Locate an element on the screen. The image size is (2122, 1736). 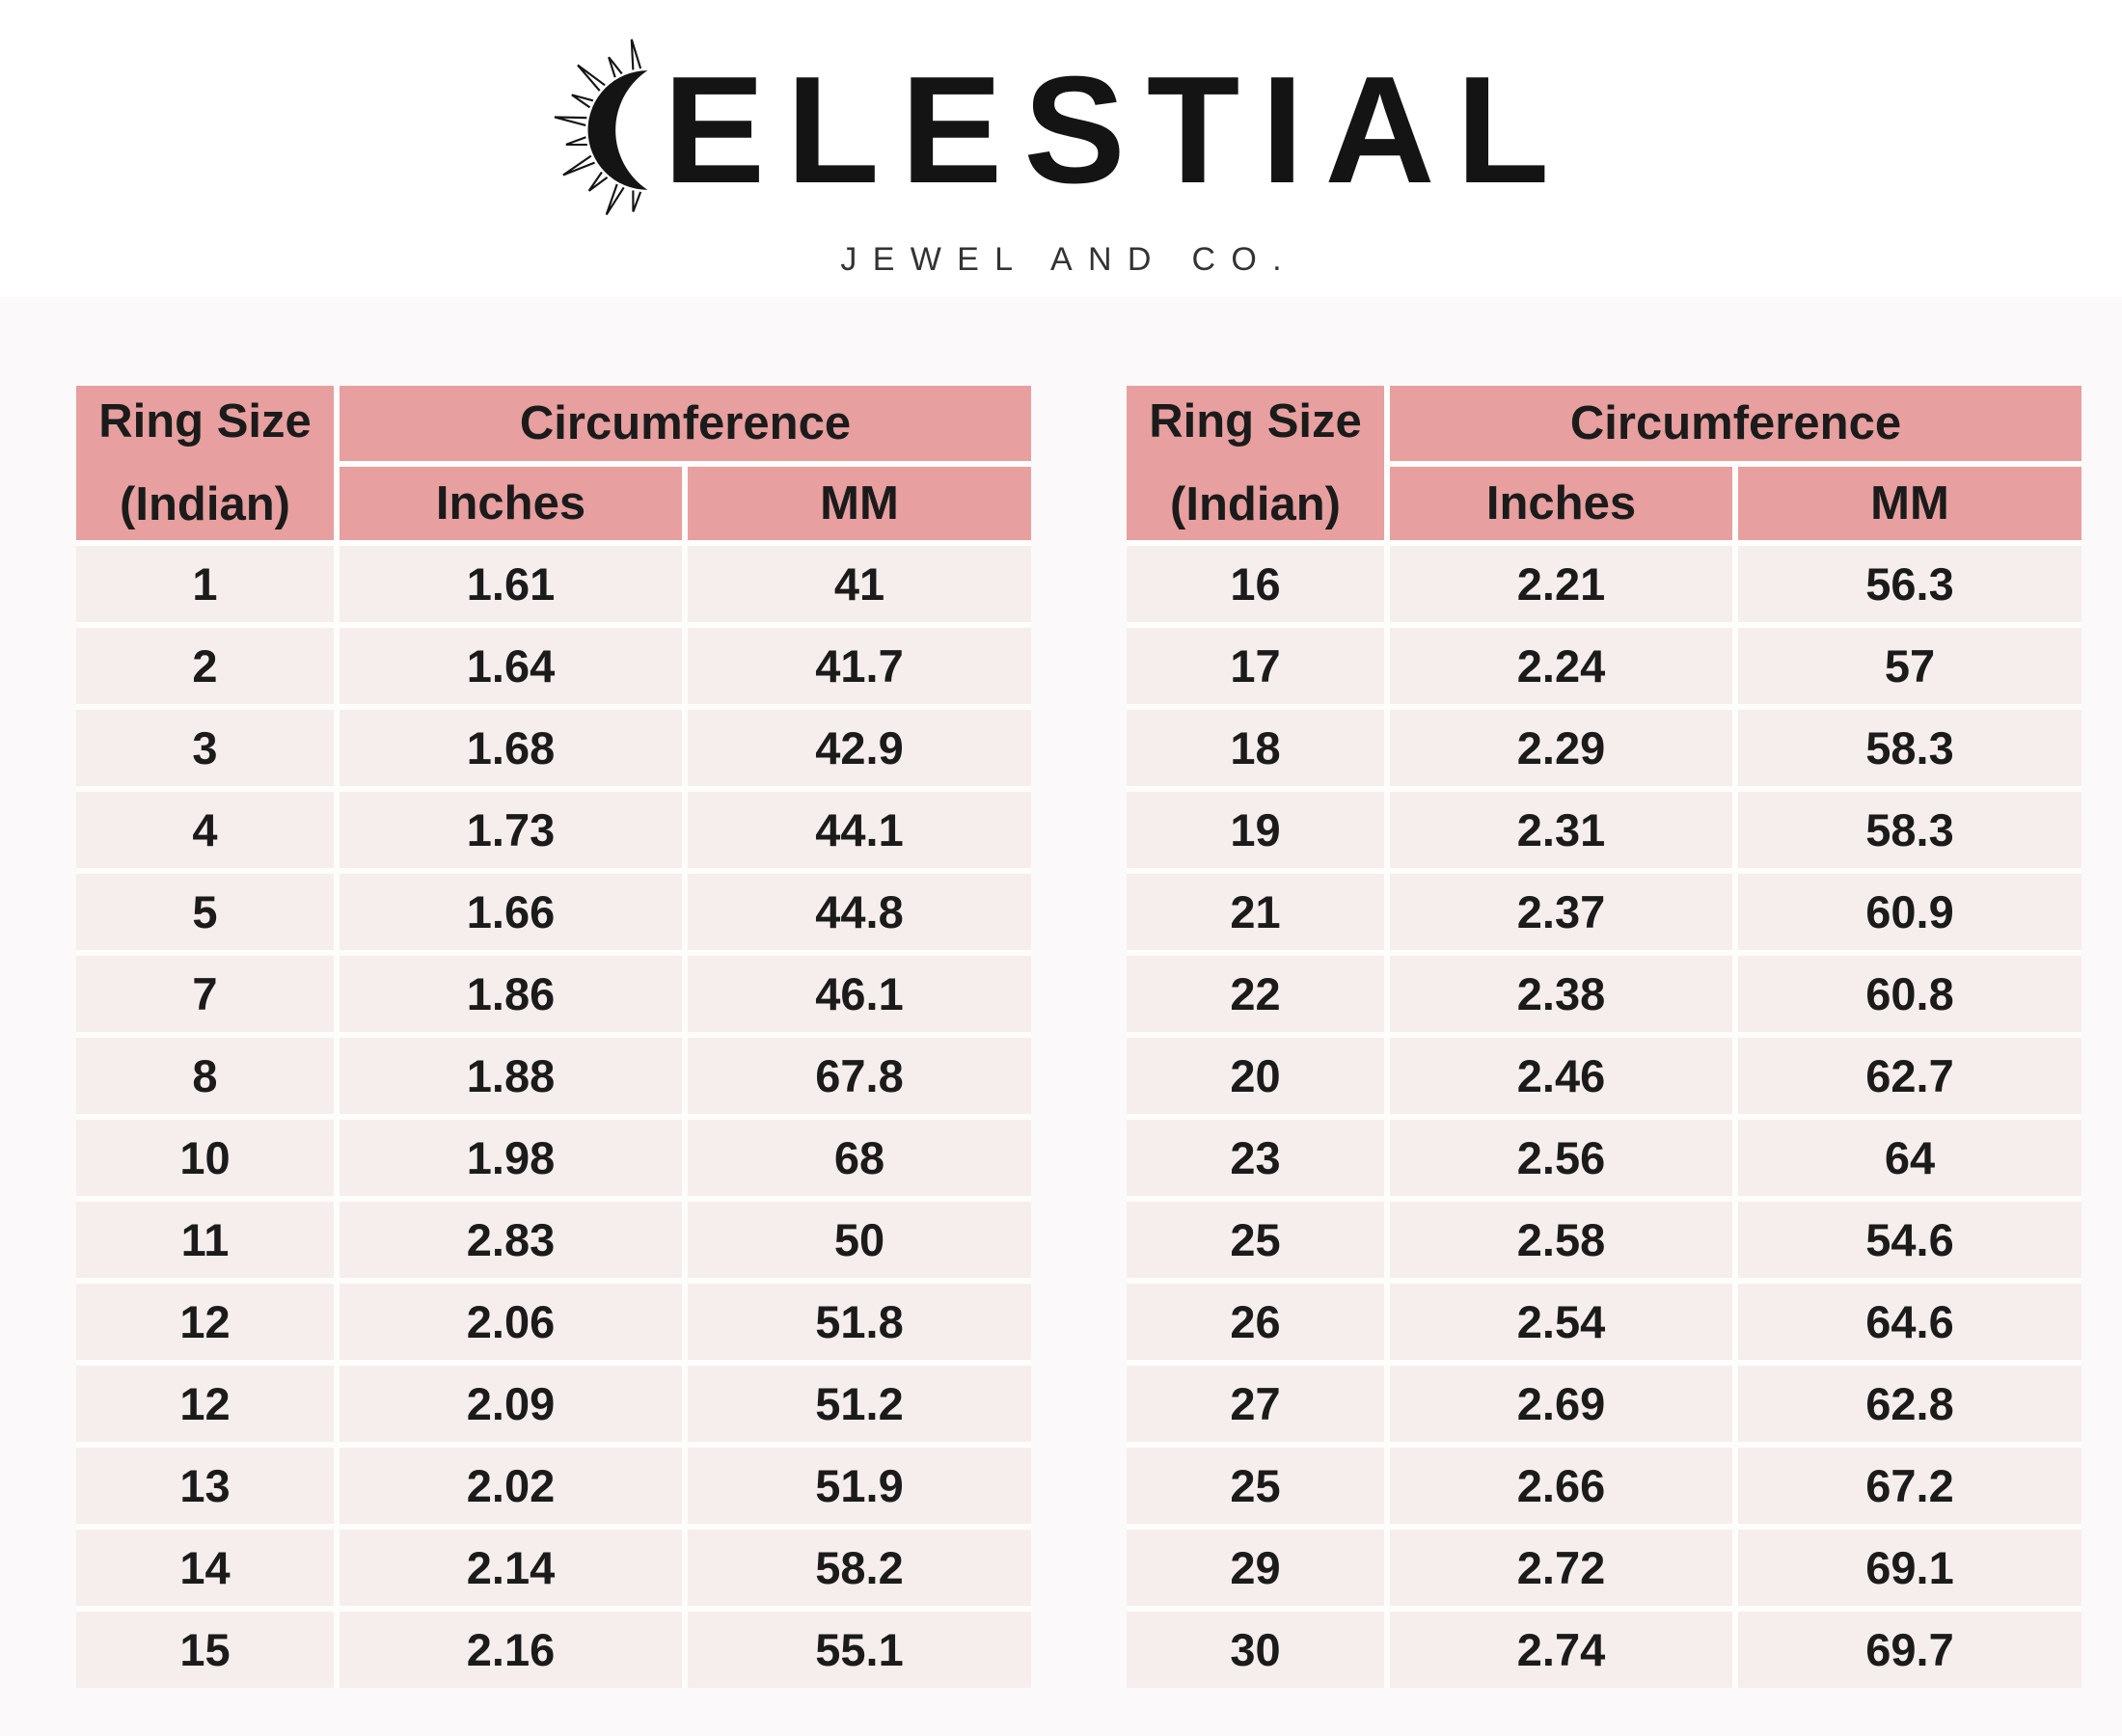
ring-size-cell: 4 is located at coordinates (205, 830).